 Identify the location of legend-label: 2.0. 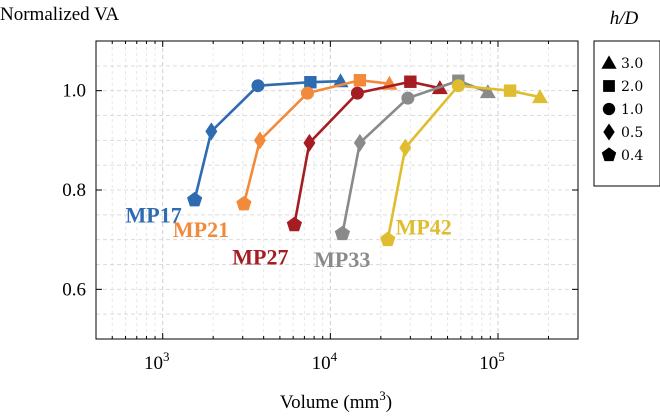
(632, 87).